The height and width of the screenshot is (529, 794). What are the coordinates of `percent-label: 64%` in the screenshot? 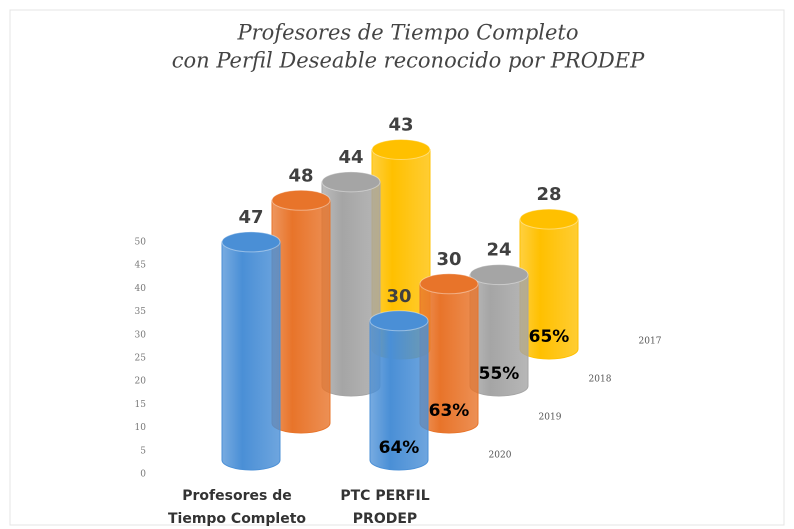 It's located at (399, 448).